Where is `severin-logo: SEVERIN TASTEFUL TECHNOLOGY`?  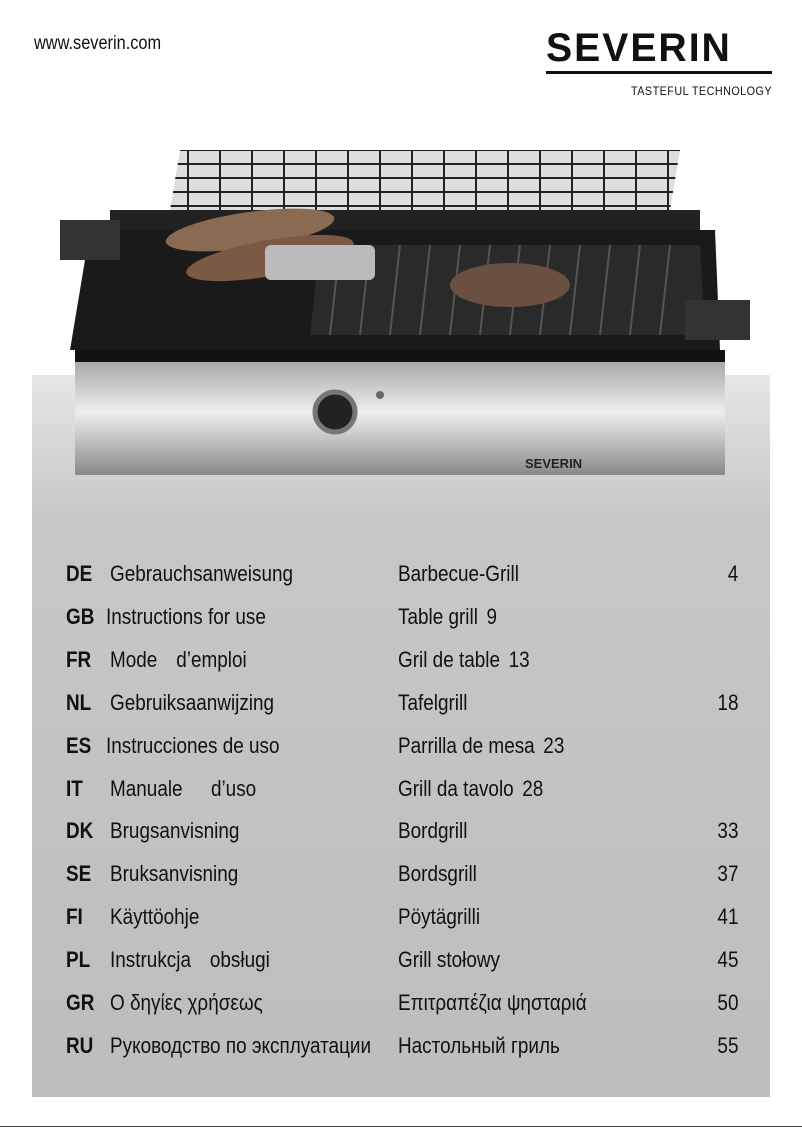
severin-logo: SEVERIN TASTEFUL TECHNOLOGY is located at coordinates (659, 63).